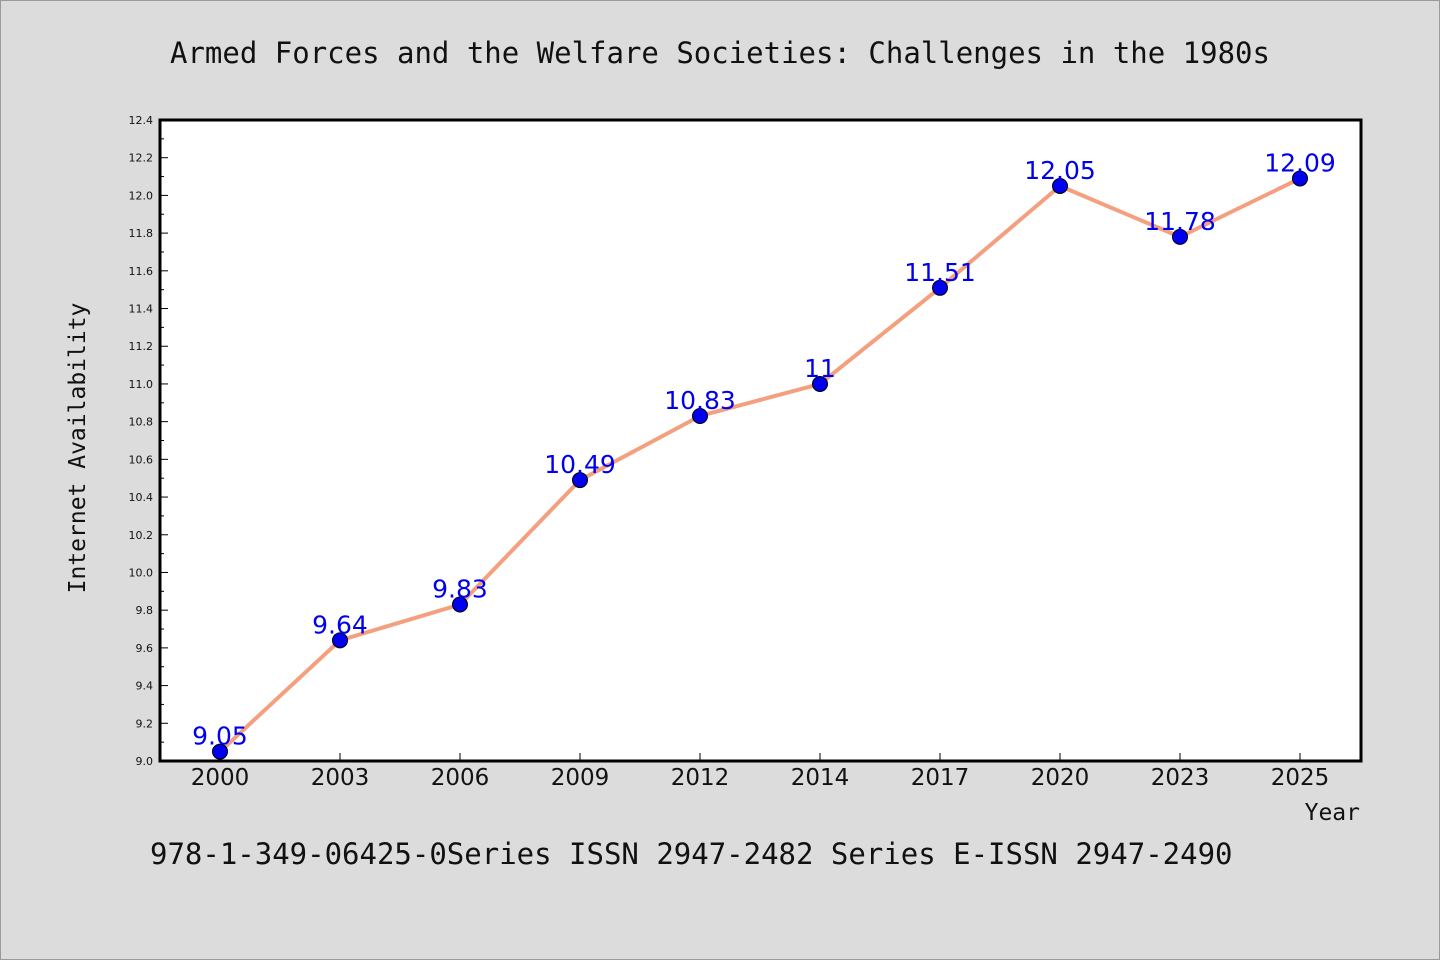  I want to click on y-tick-label: 12.2, so click(141, 158).